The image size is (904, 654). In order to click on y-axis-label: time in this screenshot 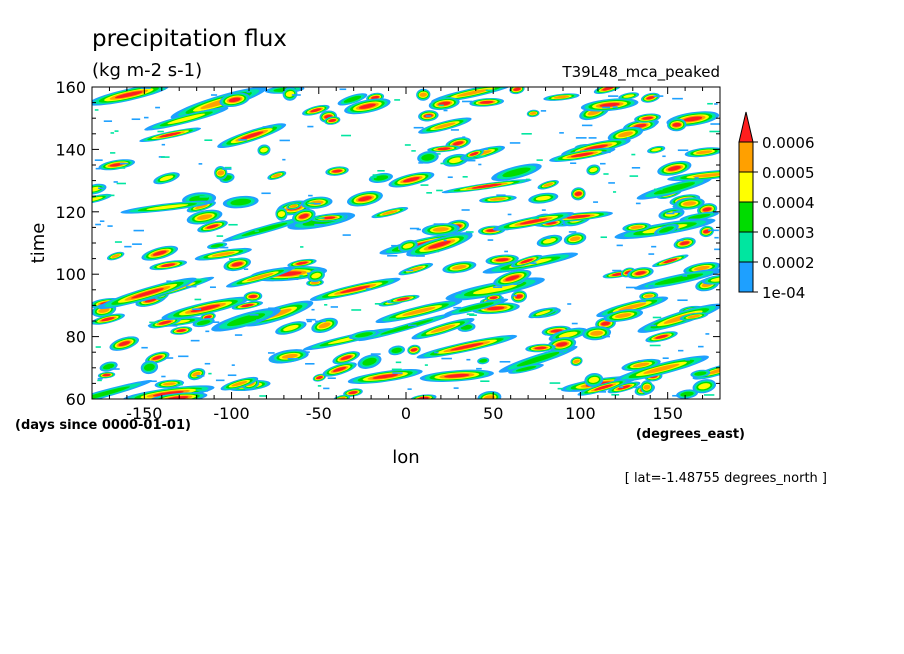, I will do `click(38, 243)`.